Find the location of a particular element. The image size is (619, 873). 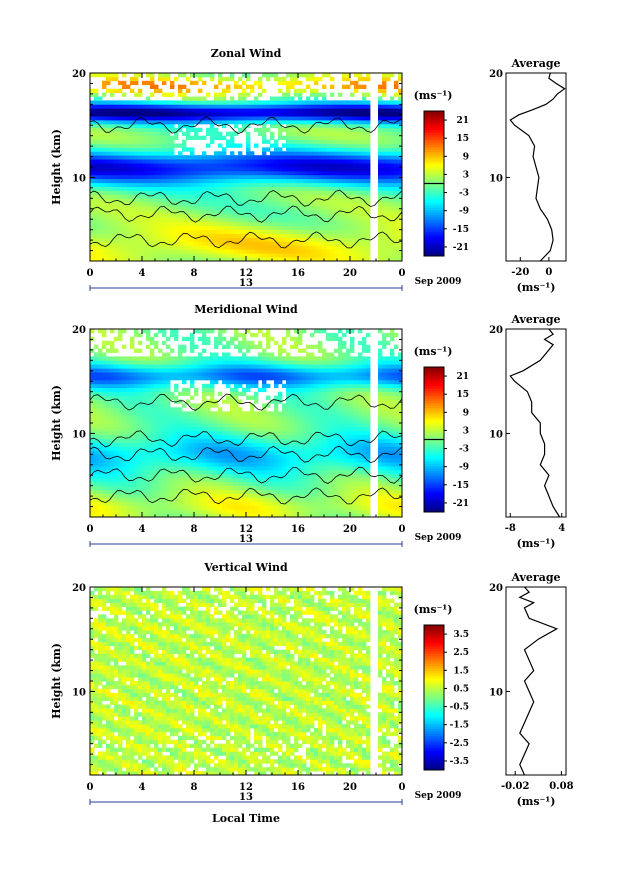

colorbar-segment is located at coordinates (434, 117).